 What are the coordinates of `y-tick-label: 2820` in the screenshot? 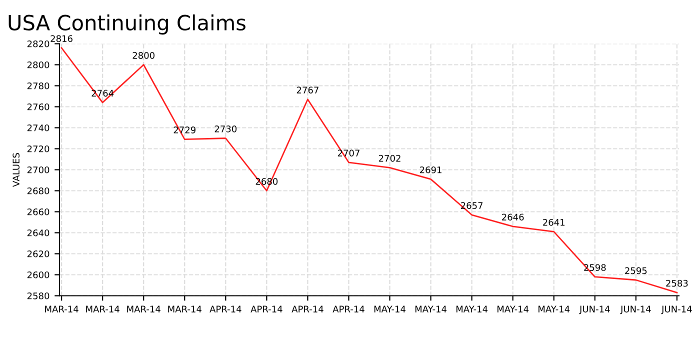 It's located at (38, 44).